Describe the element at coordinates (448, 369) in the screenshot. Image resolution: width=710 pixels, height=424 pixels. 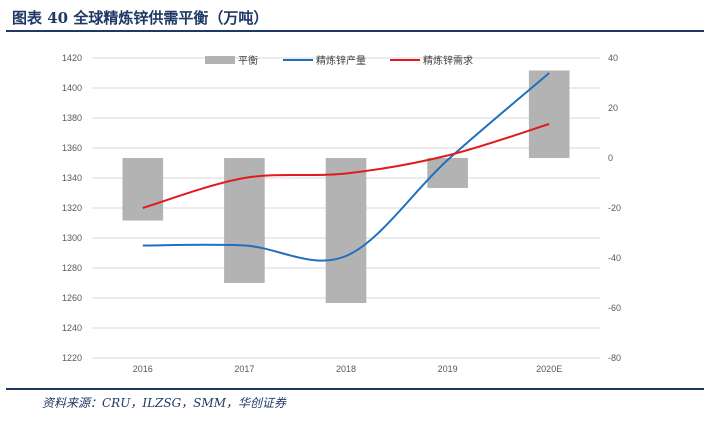
I see `x-tick-label: 2019` at that location.